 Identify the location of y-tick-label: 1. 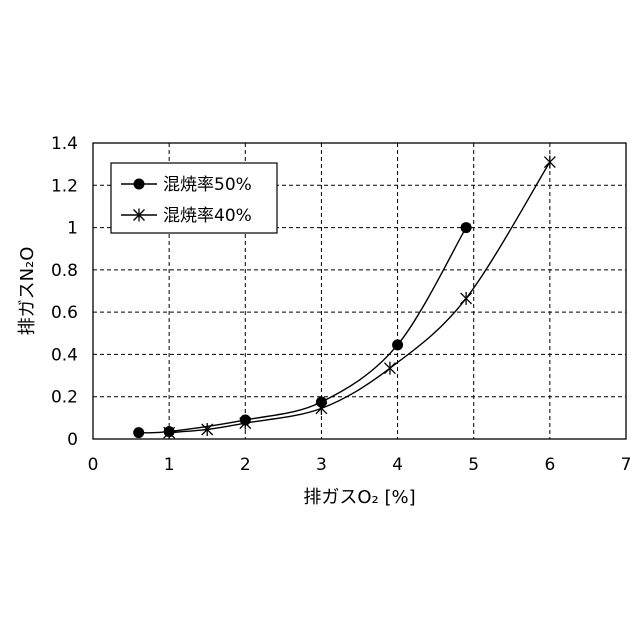
(72, 229).